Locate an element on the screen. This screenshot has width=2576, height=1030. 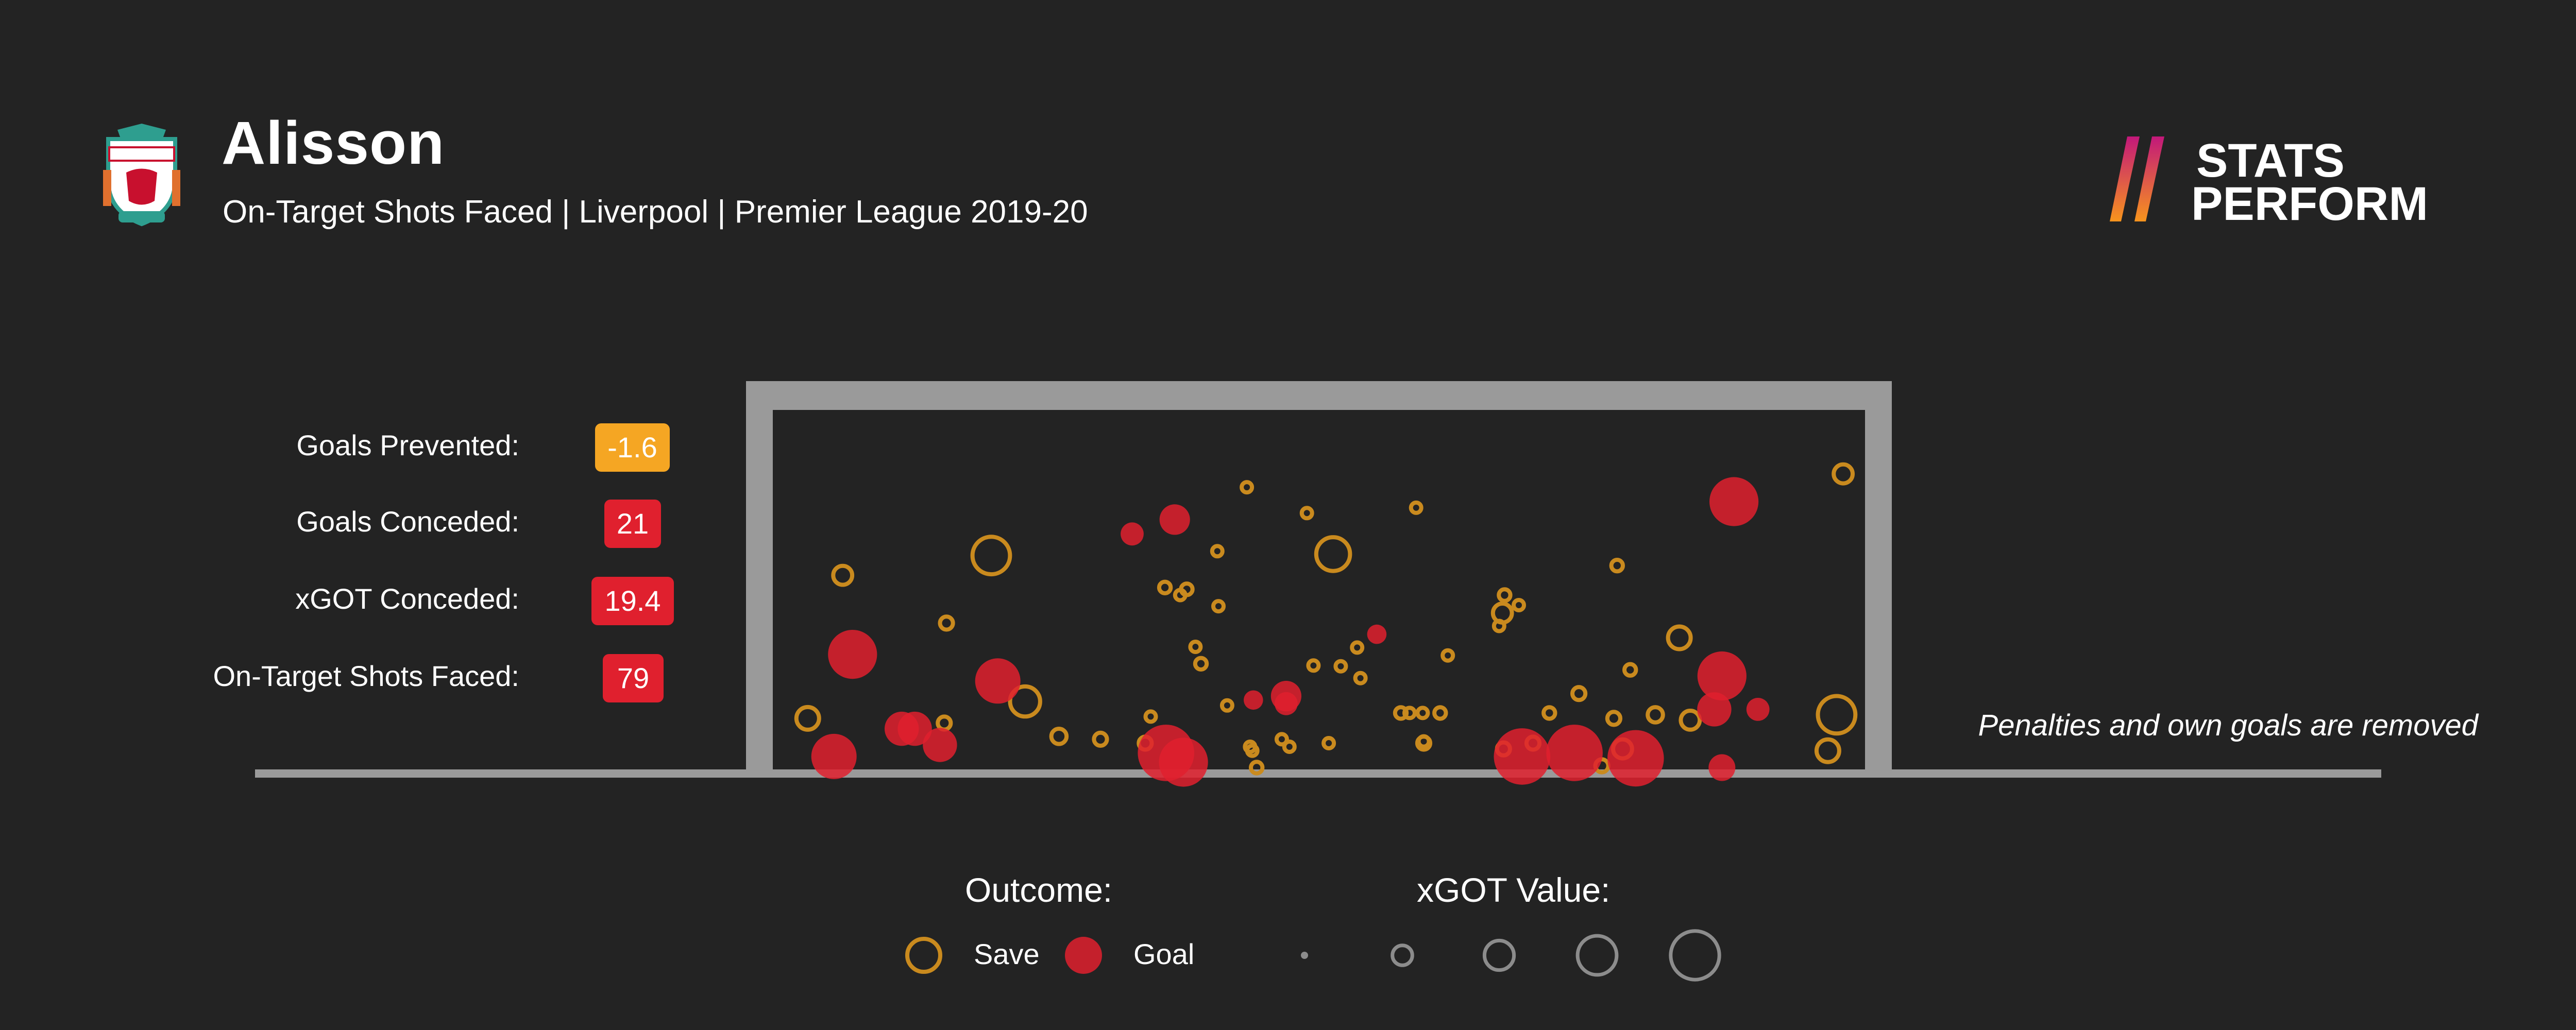
ground-line is located at coordinates (1318, 773).